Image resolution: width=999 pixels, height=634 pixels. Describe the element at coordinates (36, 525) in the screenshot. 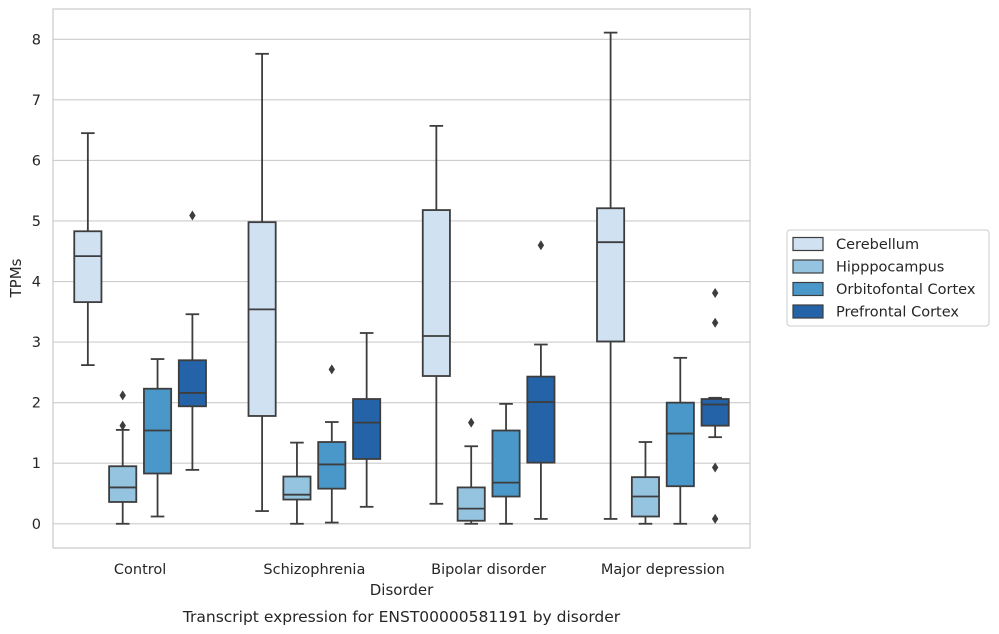

I see `y-tick-label: 0` at that location.